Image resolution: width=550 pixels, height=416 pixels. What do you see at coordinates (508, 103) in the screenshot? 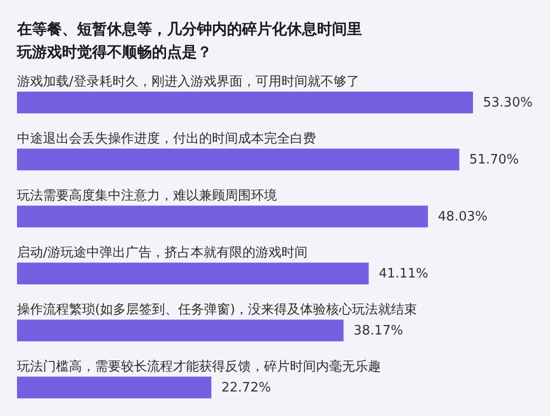
I see `data-label: 53.30%` at bounding box center [508, 103].